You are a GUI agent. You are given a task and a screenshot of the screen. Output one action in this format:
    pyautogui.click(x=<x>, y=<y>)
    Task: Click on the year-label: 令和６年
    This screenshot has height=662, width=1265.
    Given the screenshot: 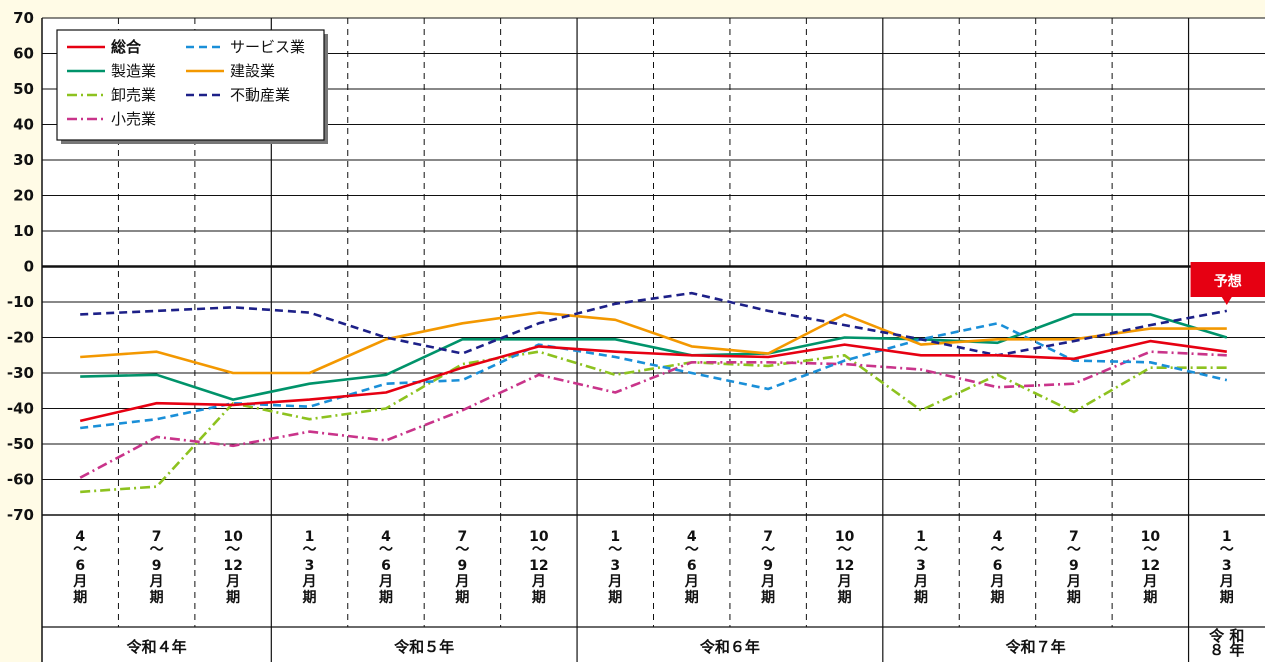 What is the action you would take?
    pyautogui.click(x=730, y=647)
    